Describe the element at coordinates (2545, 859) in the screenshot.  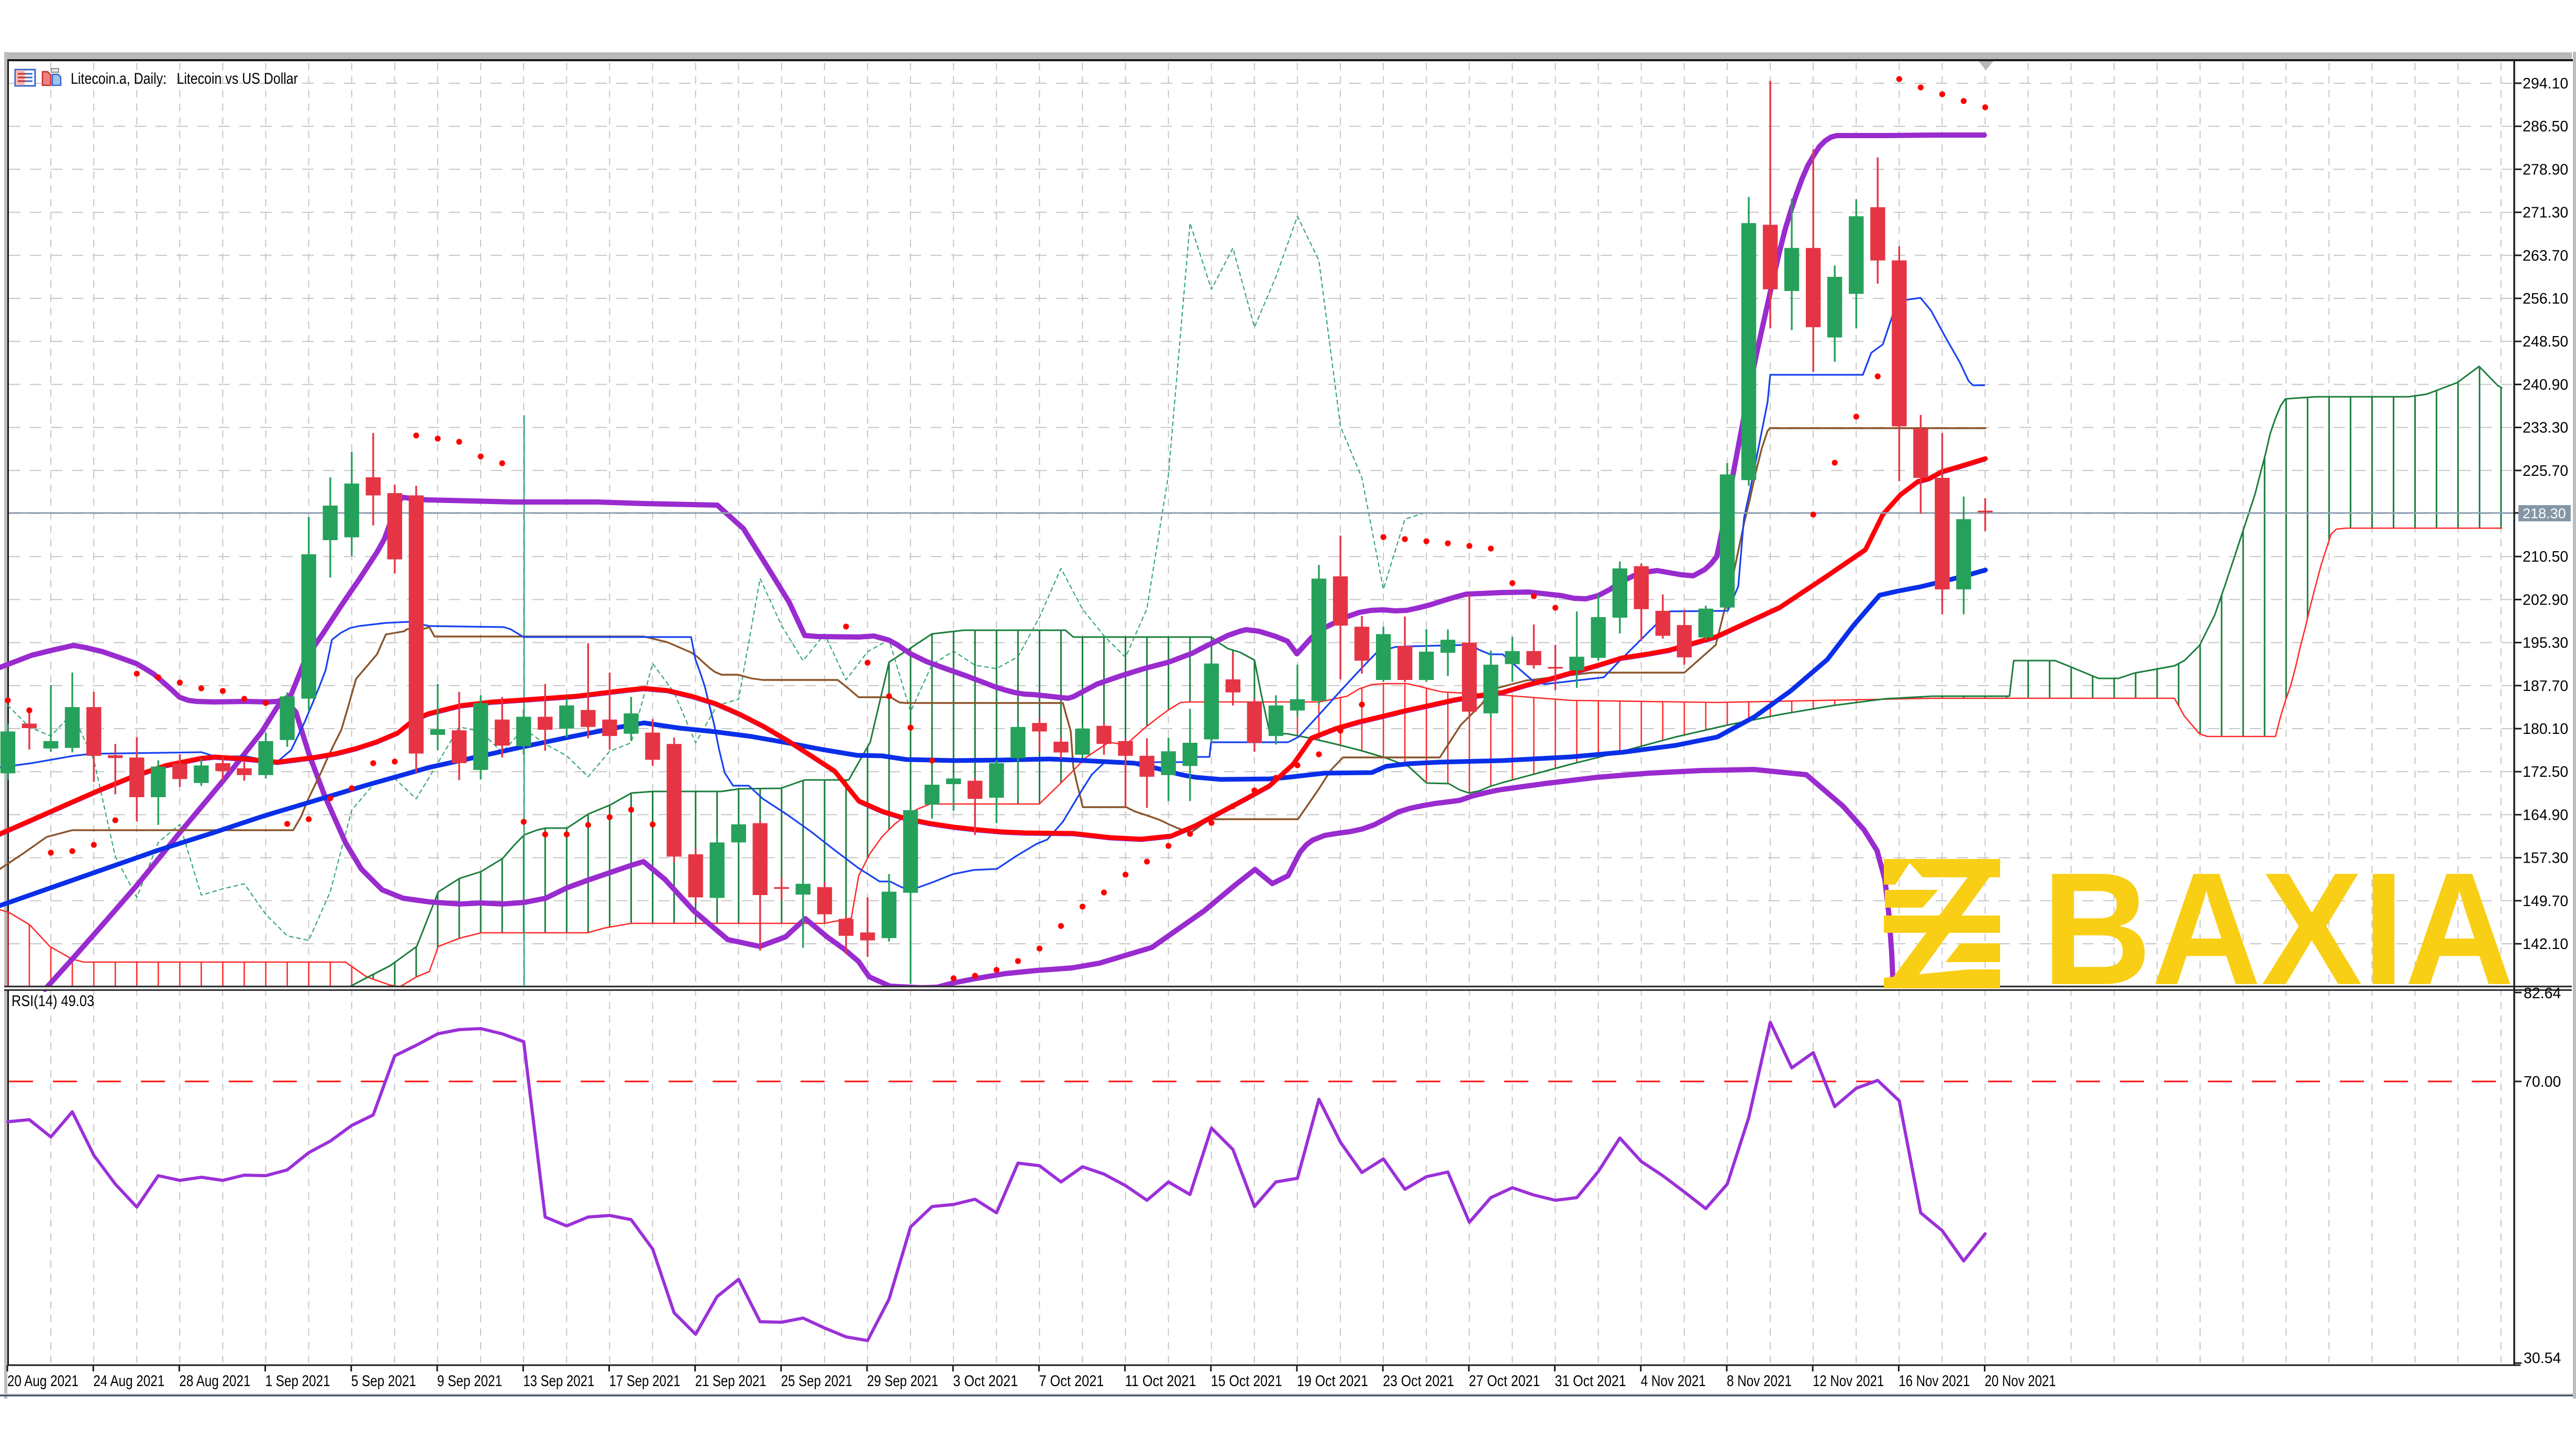
I see `svg-text: 157.30` at that location.